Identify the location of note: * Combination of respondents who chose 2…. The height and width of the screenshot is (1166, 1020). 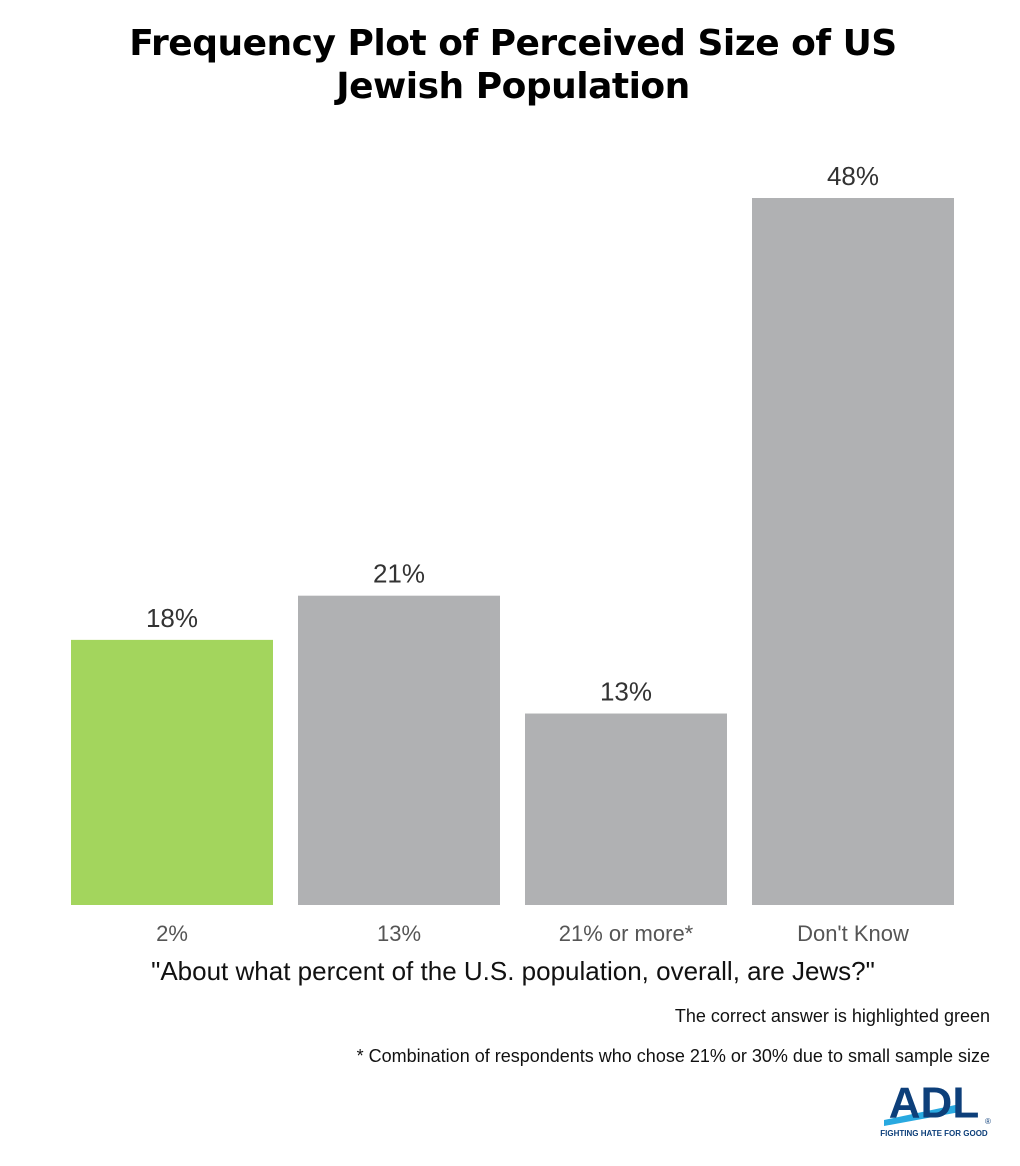
(673, 1056).